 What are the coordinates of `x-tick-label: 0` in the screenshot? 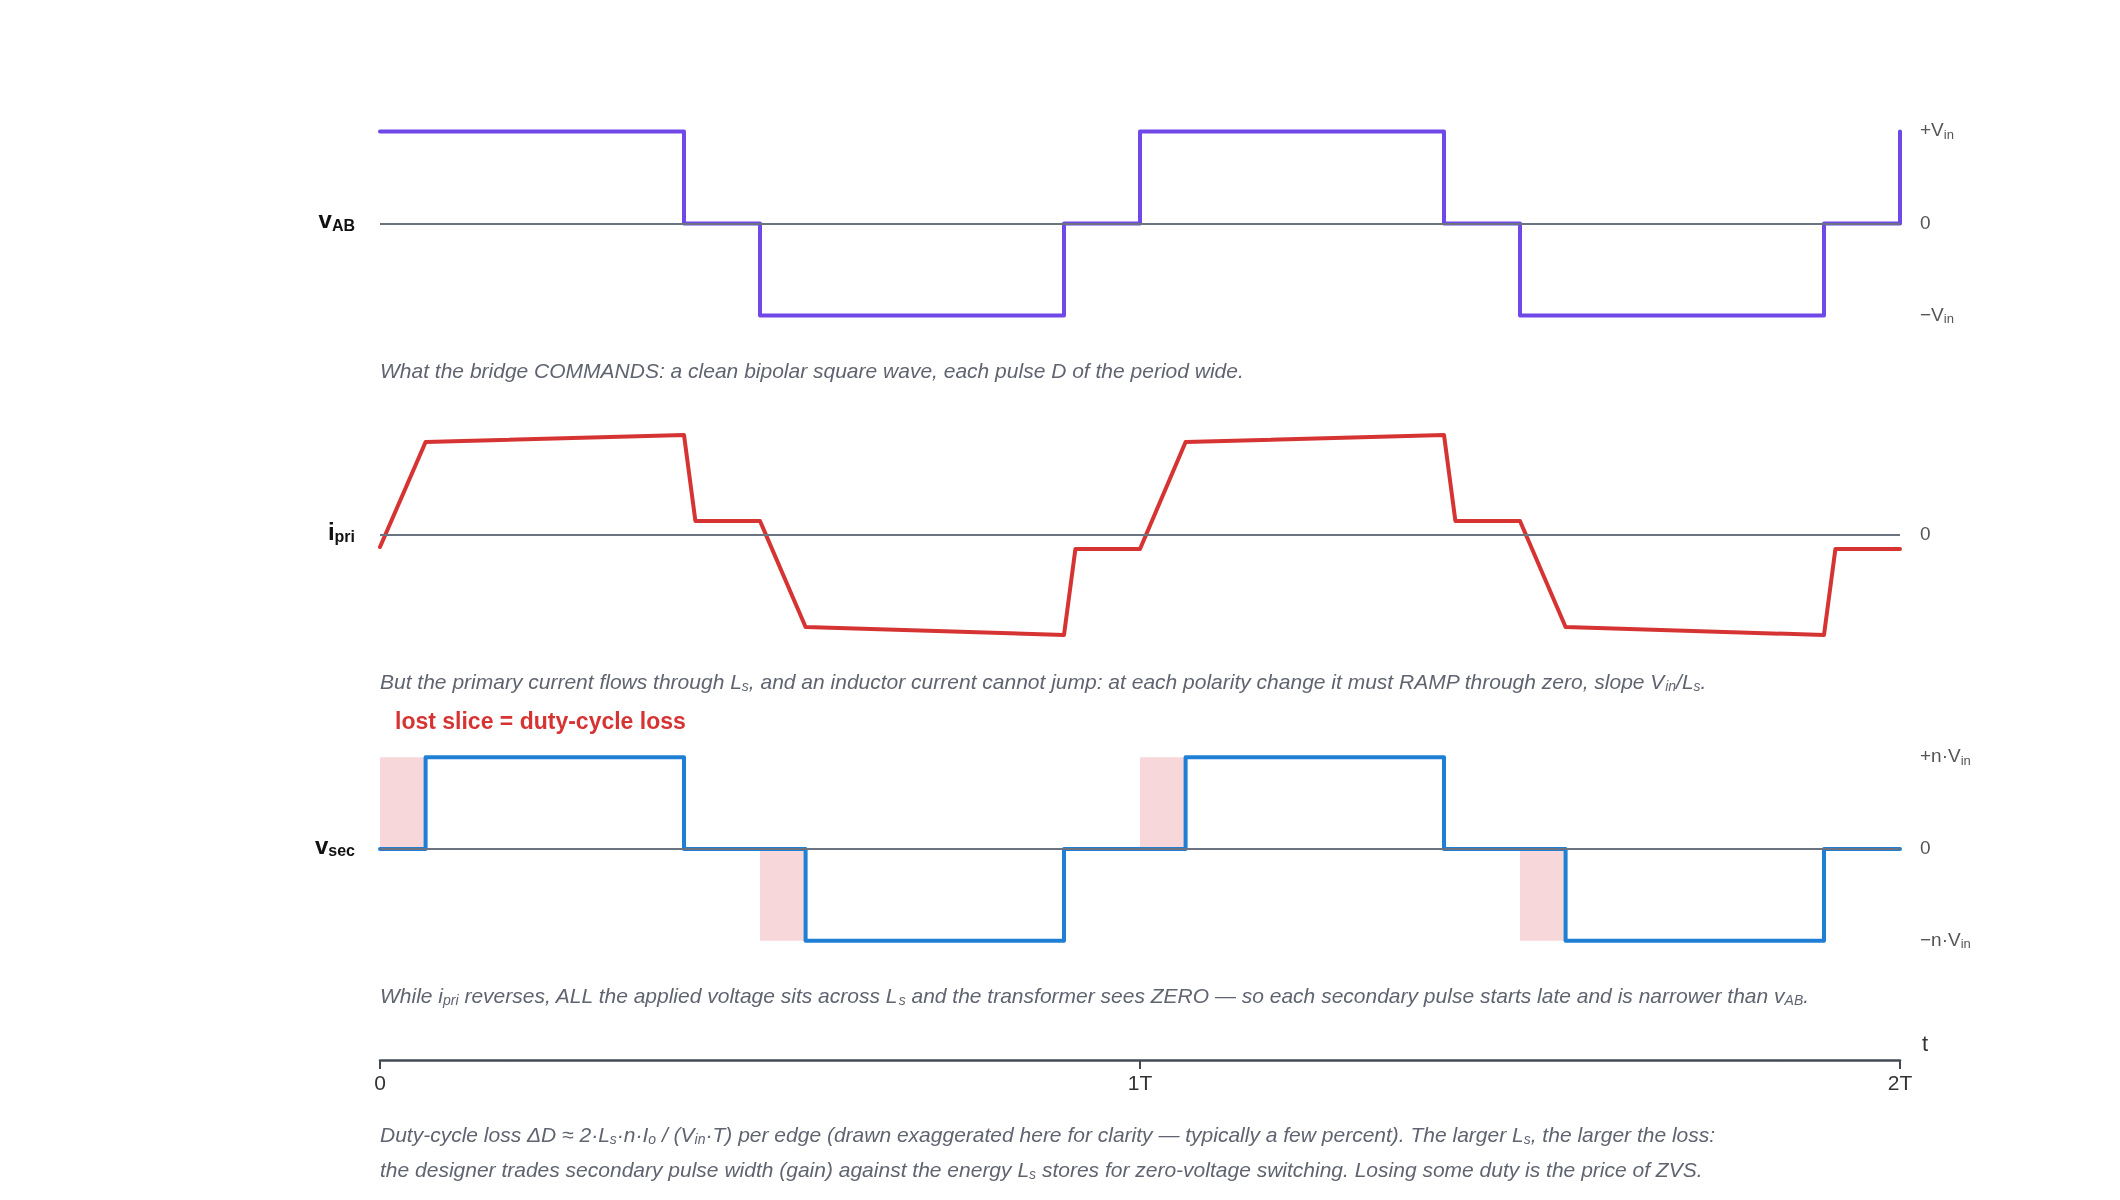 It's located at (380, 1082).